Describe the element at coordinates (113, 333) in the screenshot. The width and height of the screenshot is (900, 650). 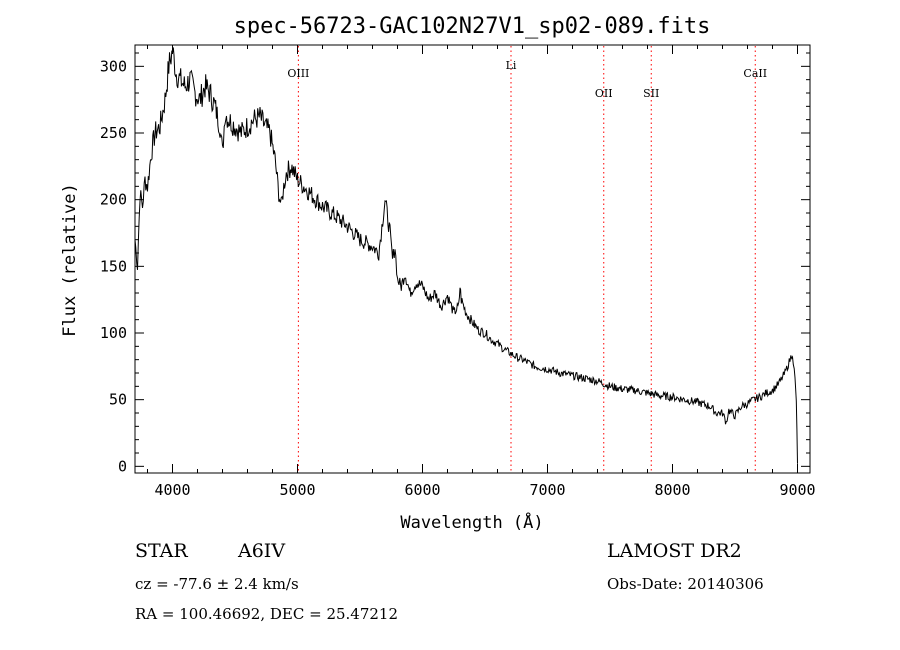
I see `y-tick-label: 100` at that location.